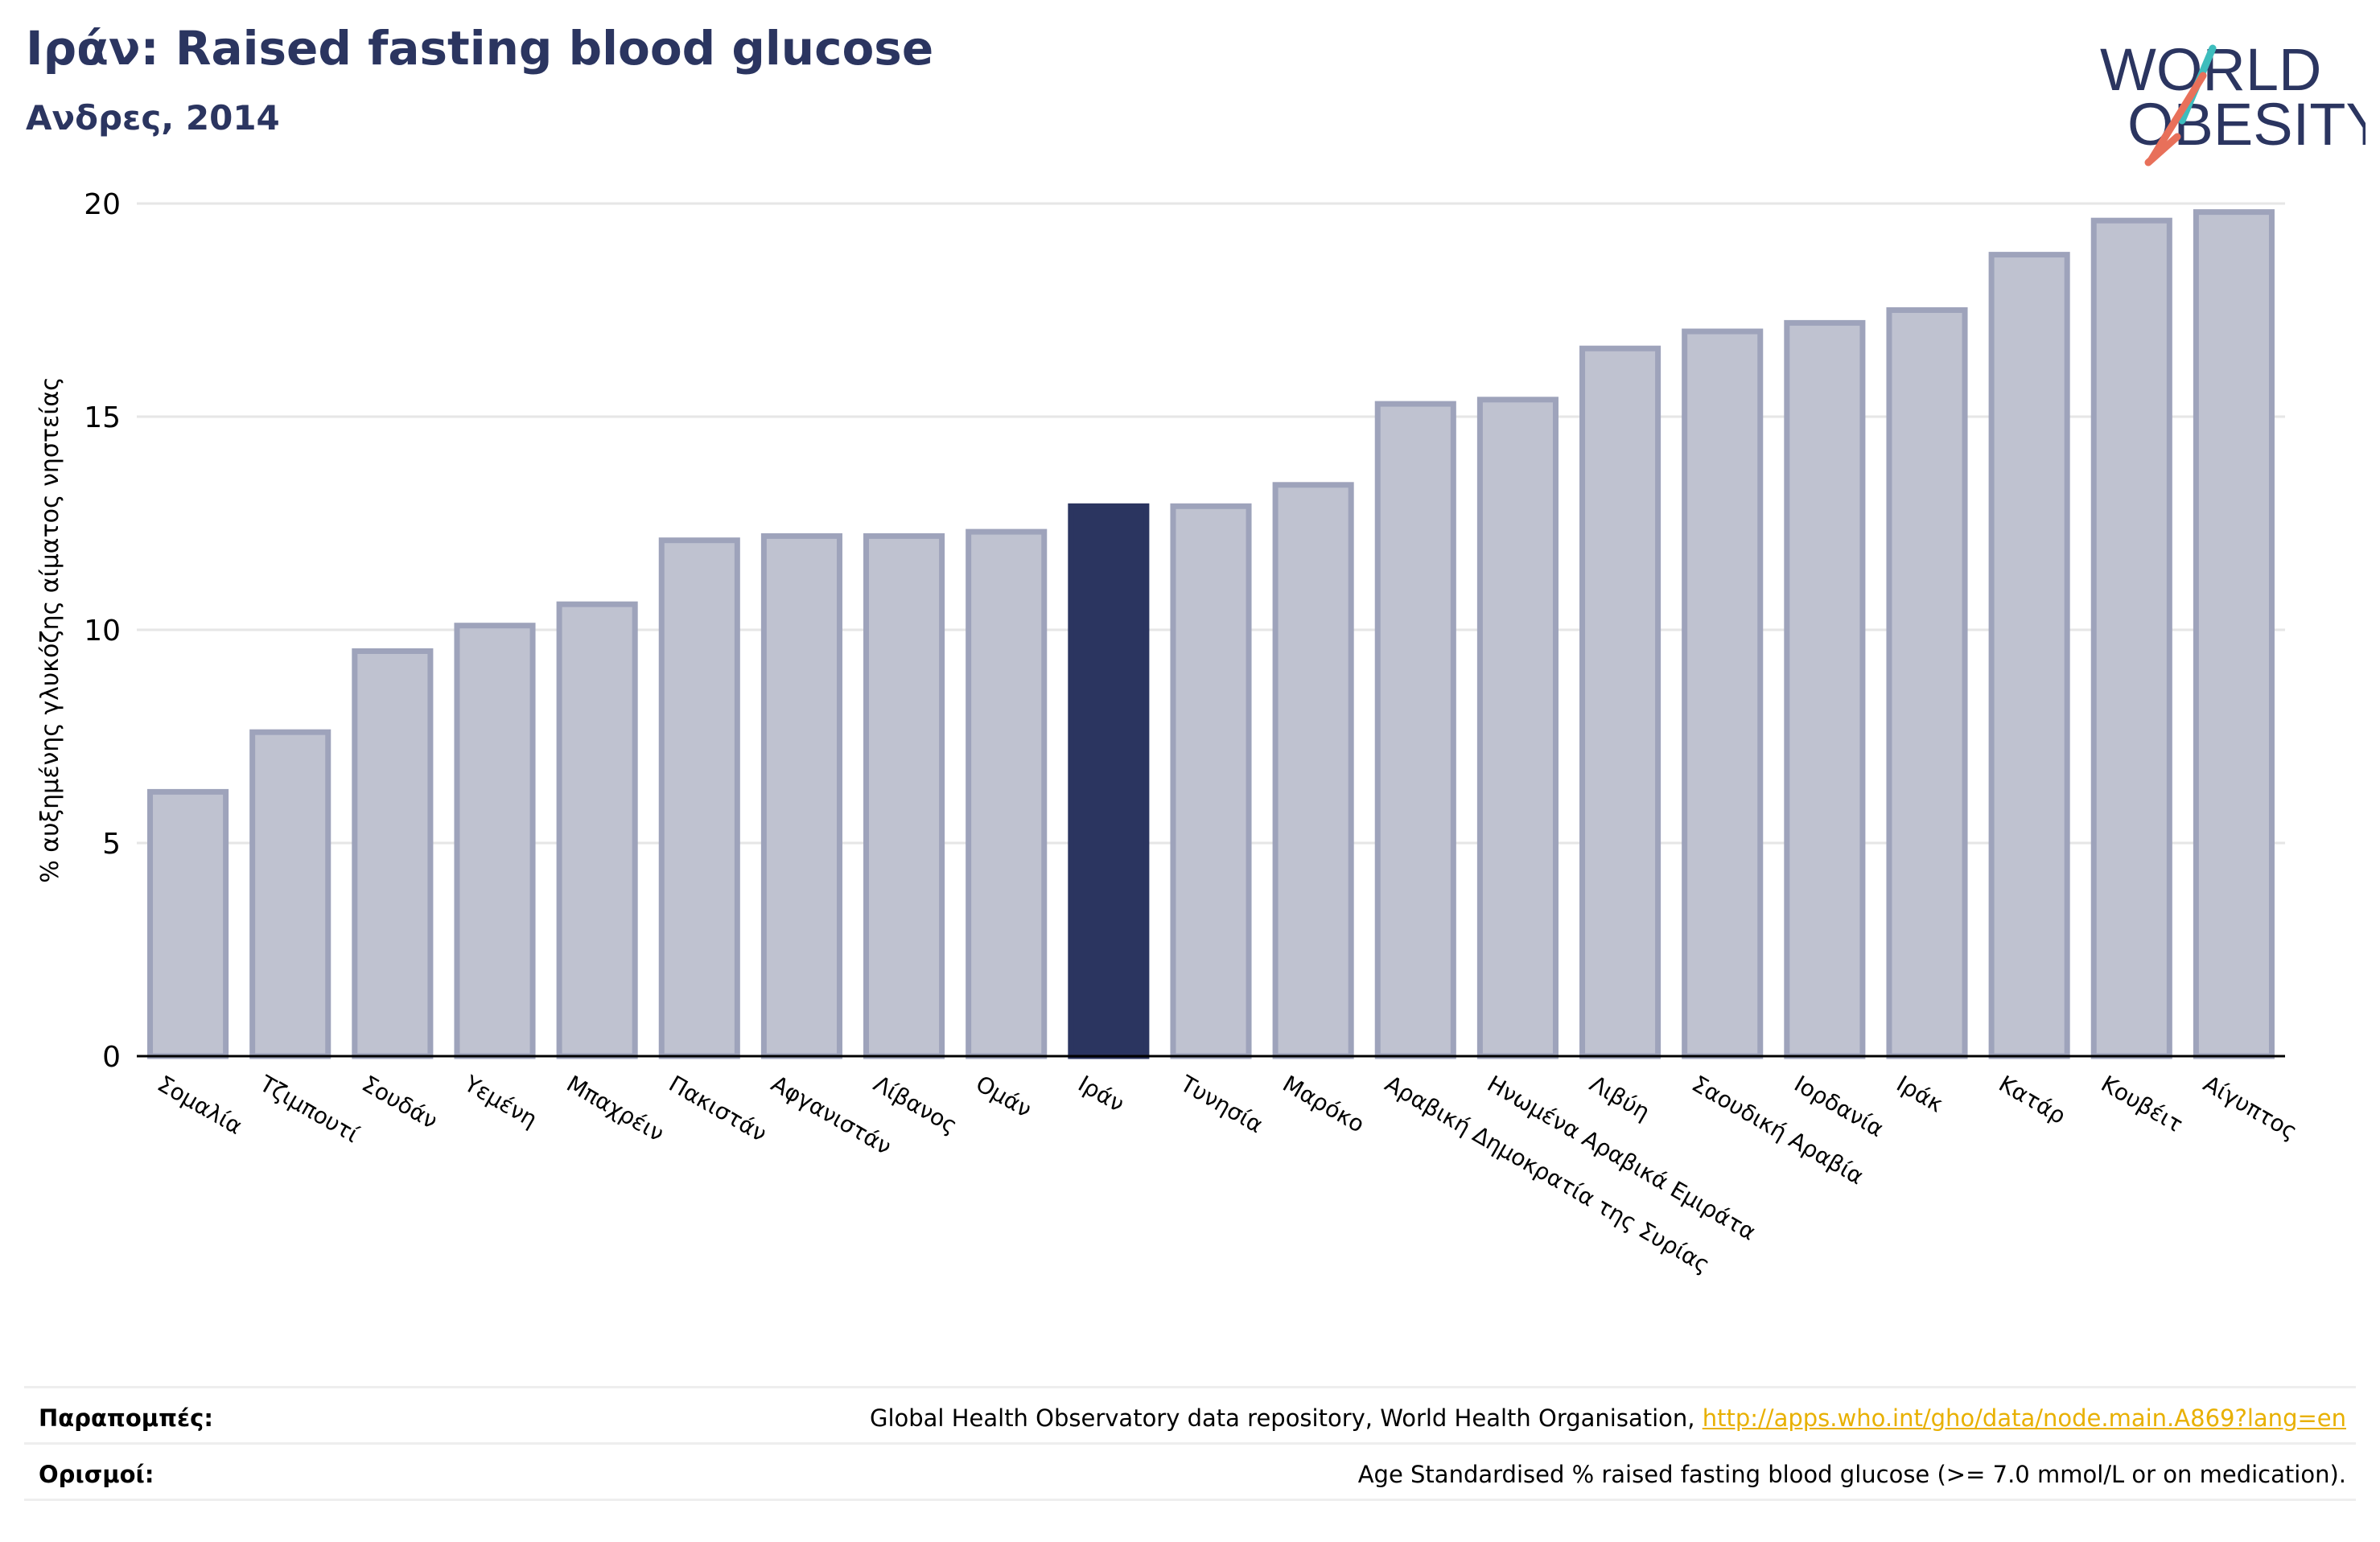 This screenshot has height=1542, width=2380. What do you see at coordinates (501, 1101) in the screenshot?
I see `x-tick-label: Υεμένη` at bounding box center [501, 1101].